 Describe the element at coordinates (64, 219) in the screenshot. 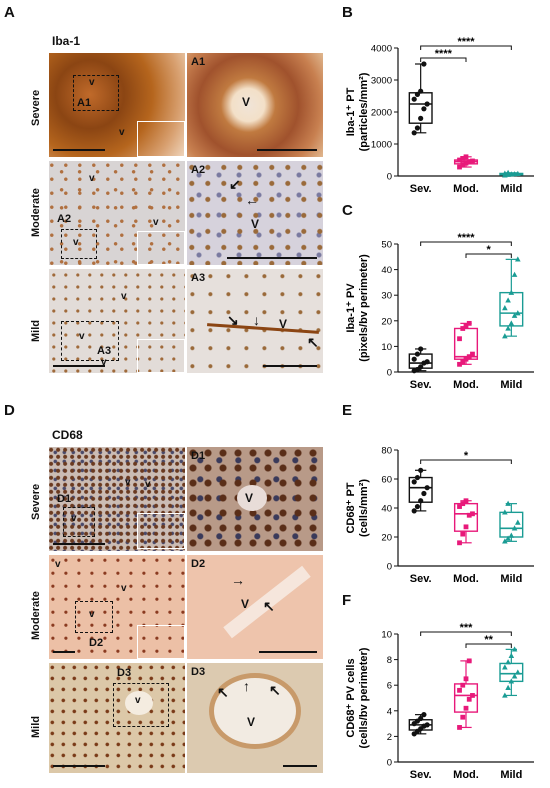

I see `inset-label-a2-overview: A2` at that location.